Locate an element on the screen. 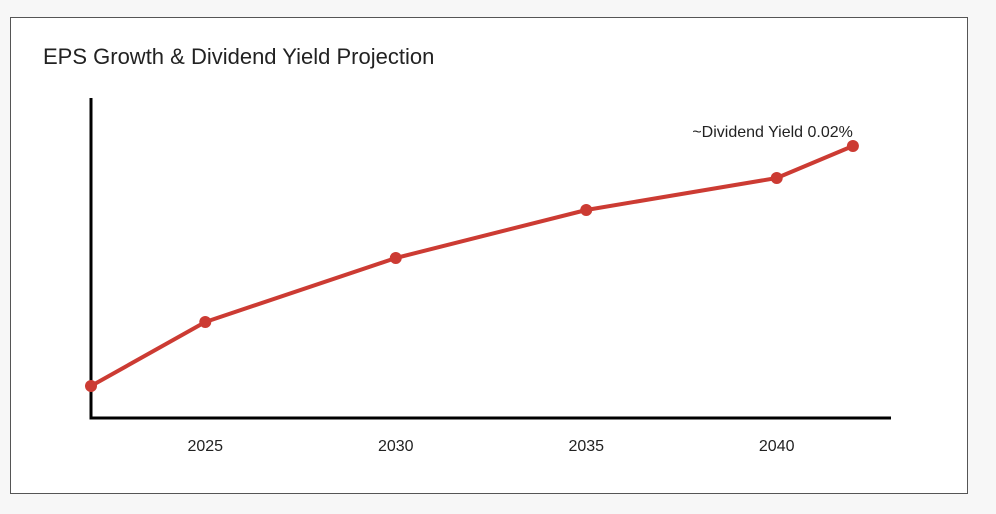 The width and height of the screenshot is (996, 514). x-tick-label: 2030 is located at coordinates (396, 446).